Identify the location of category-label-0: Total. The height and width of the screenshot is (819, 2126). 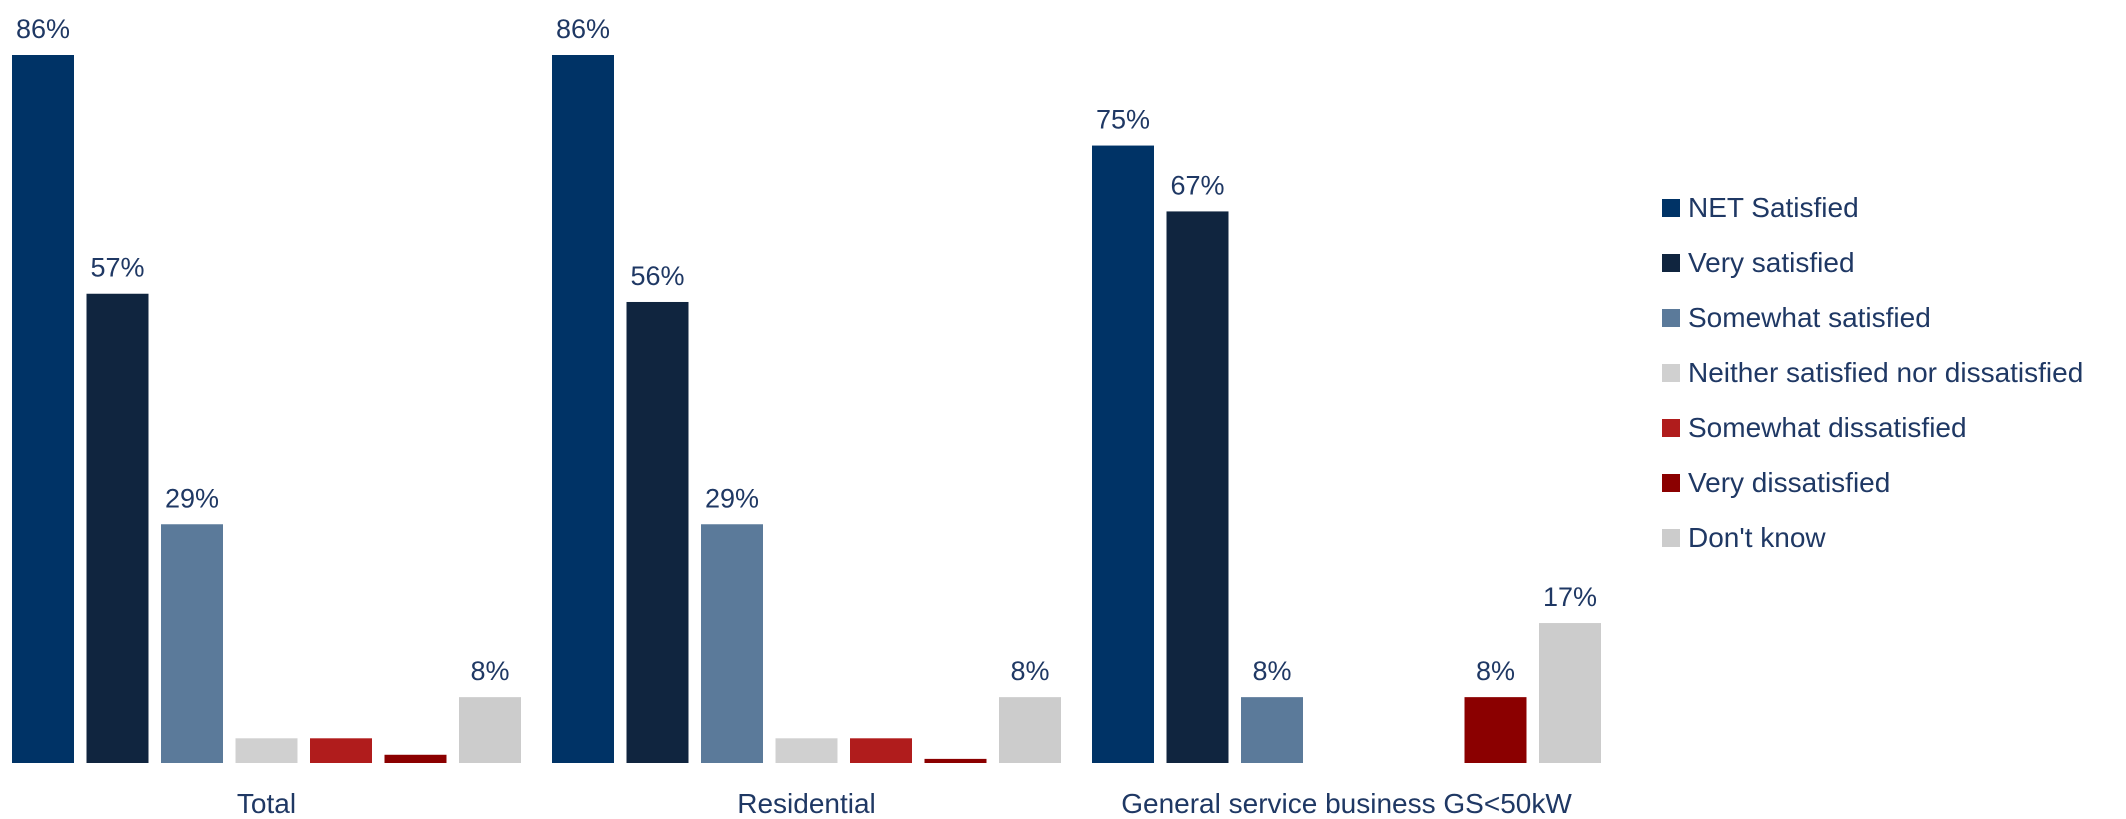
(266, 803).